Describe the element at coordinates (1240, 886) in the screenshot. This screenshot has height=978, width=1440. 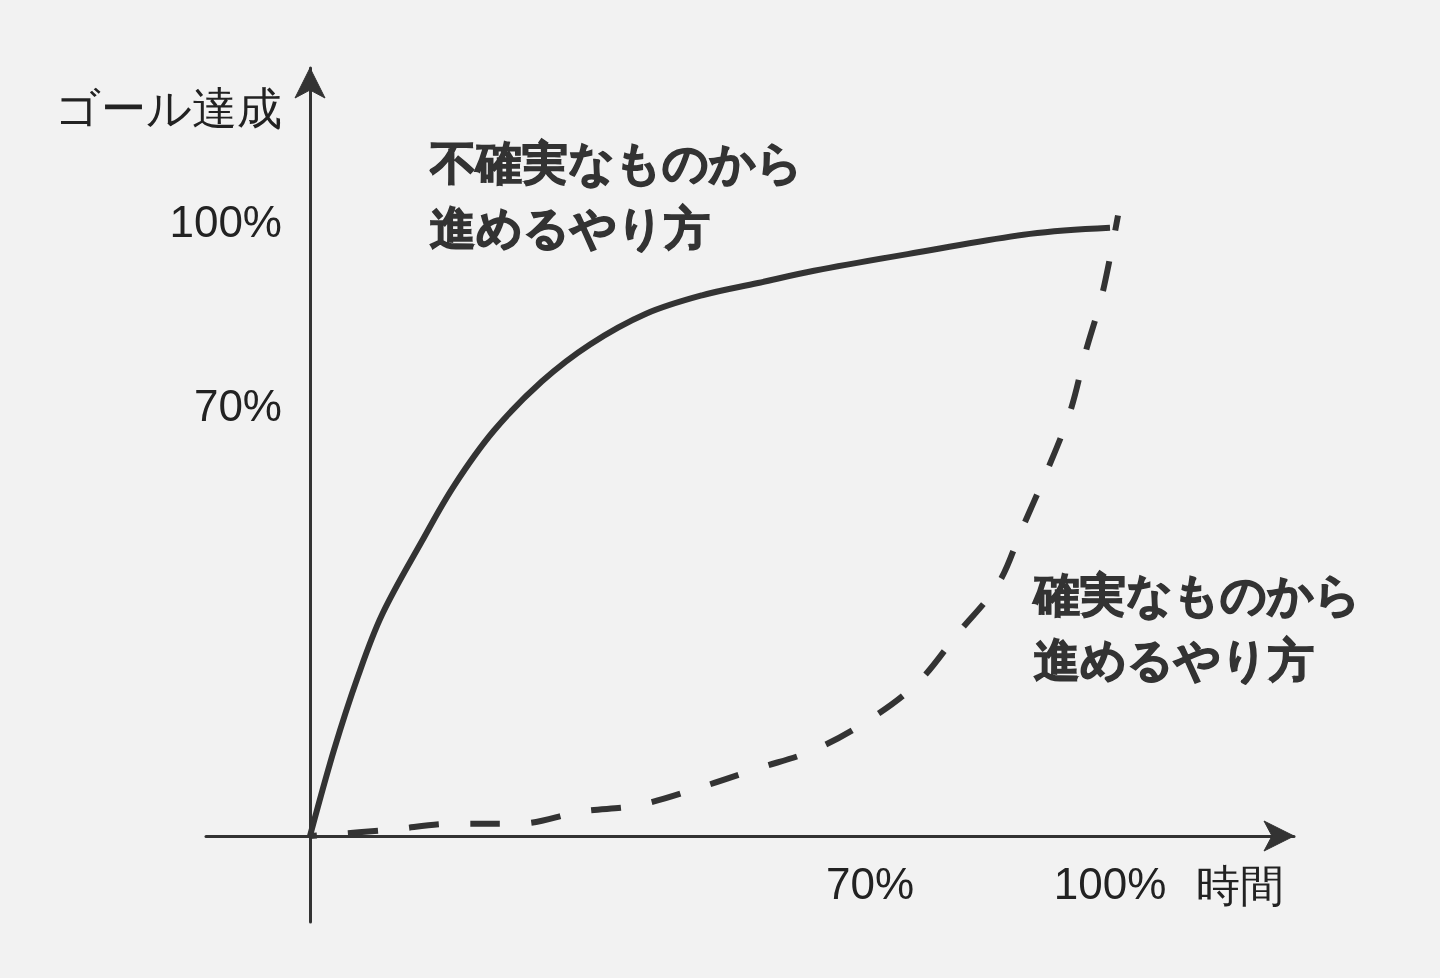
I see `x-axis-title: 時間` at that location.